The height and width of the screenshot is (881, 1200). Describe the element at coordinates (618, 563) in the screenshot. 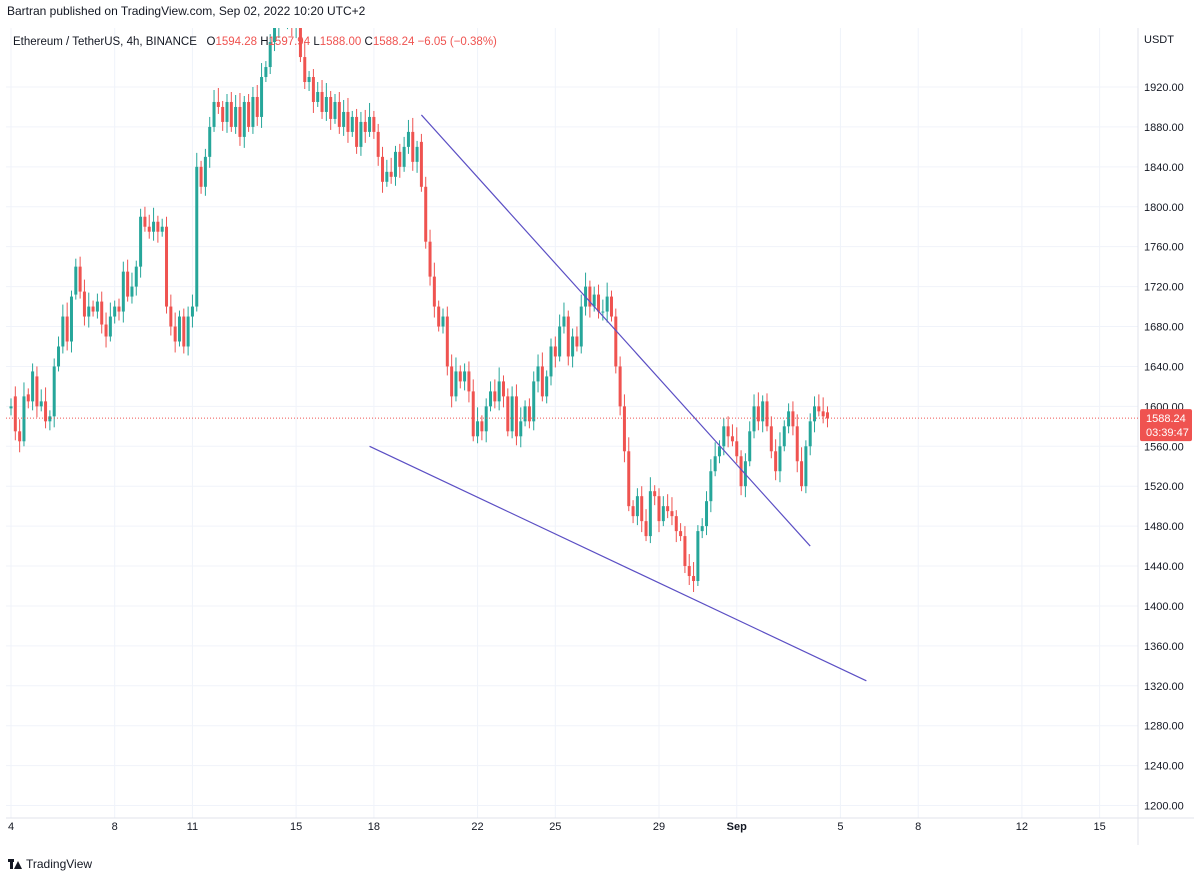

I see `trendline` at that location.